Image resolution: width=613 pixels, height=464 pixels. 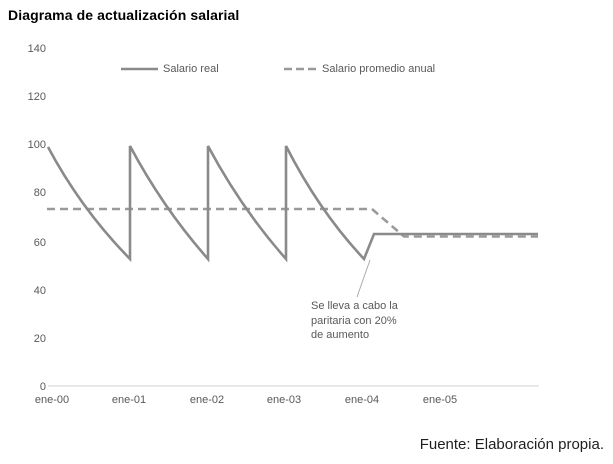 I want to click on legend-label: Salario promedio anual, so click(x=379, y=69).